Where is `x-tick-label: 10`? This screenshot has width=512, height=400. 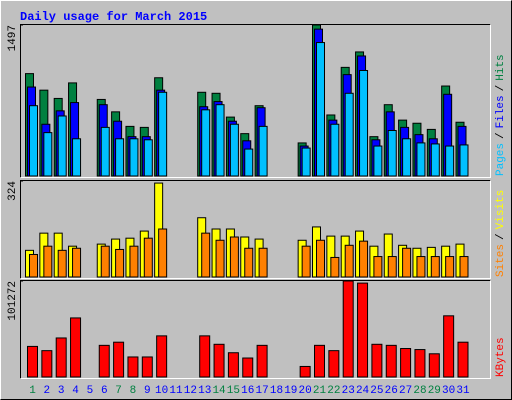 x-tick-label: 10 is located at coordinates (161, 391).